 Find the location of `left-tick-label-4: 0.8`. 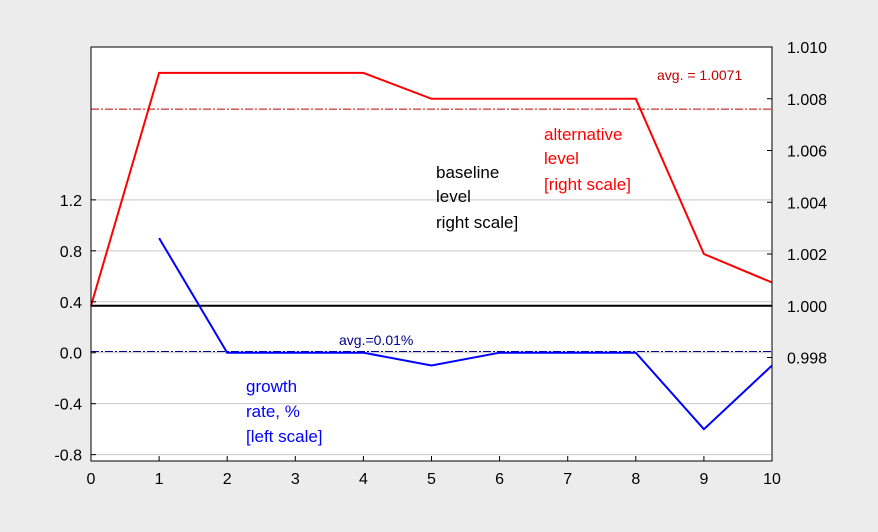

left-tick-label-4: 0.8 is located at coordinates (71, 252).